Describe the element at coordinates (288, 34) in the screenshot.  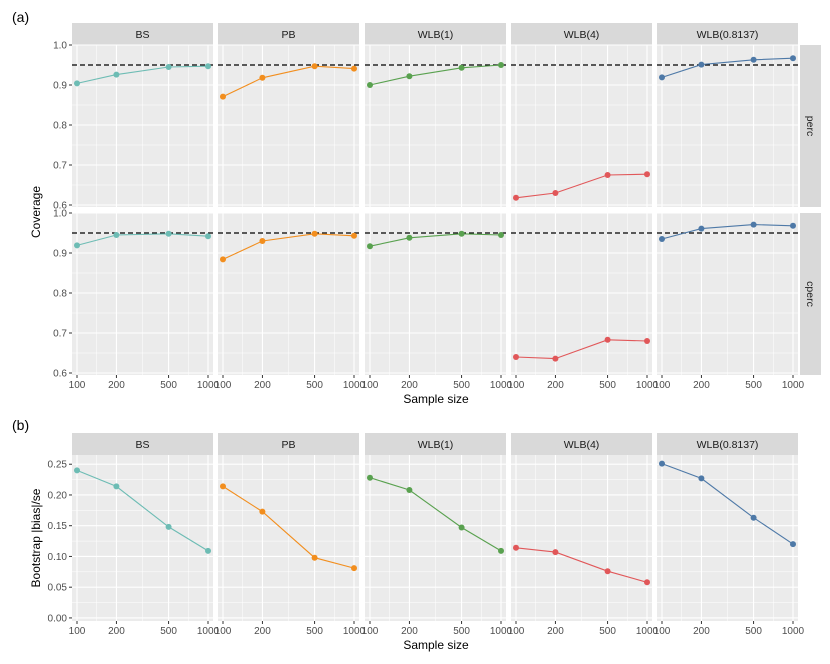
I see `facet-strip-pb: PB` at that location.